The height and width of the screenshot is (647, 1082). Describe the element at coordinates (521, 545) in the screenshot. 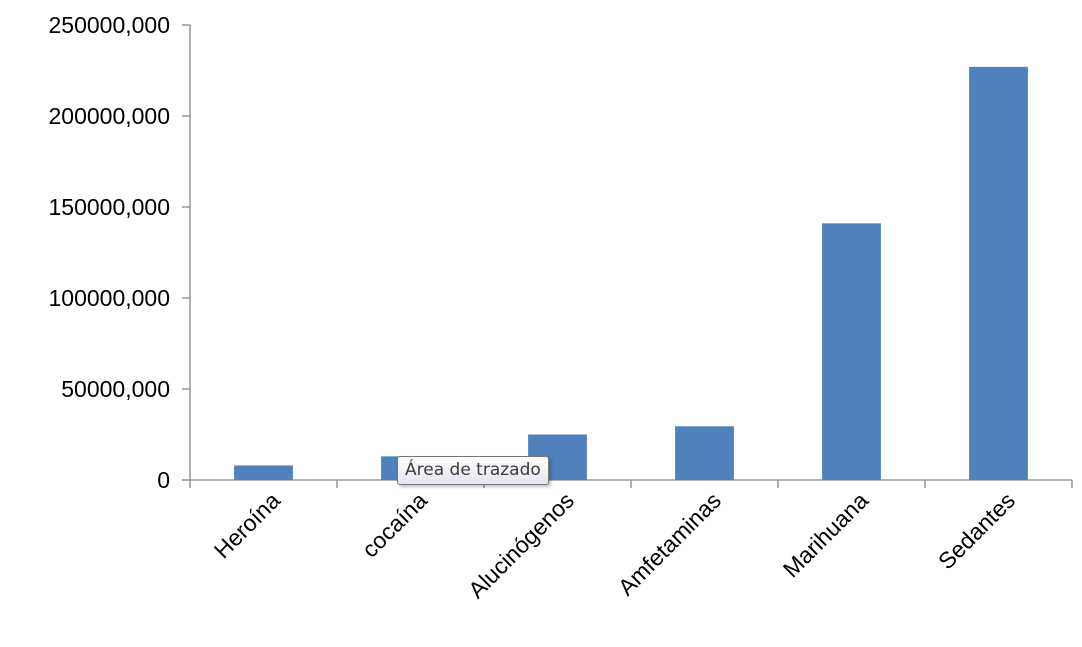

I see `x-tick-label: Alucinógenos` at that location.